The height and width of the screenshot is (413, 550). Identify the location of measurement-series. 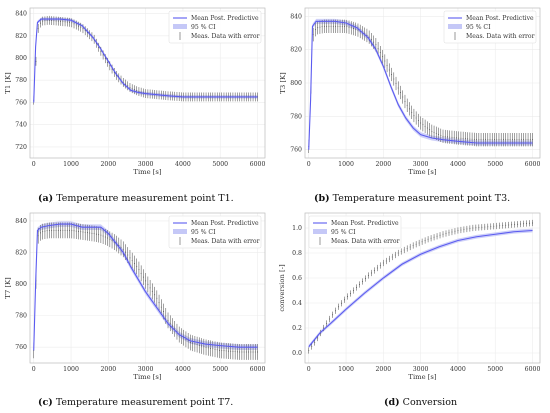
(421, 286).